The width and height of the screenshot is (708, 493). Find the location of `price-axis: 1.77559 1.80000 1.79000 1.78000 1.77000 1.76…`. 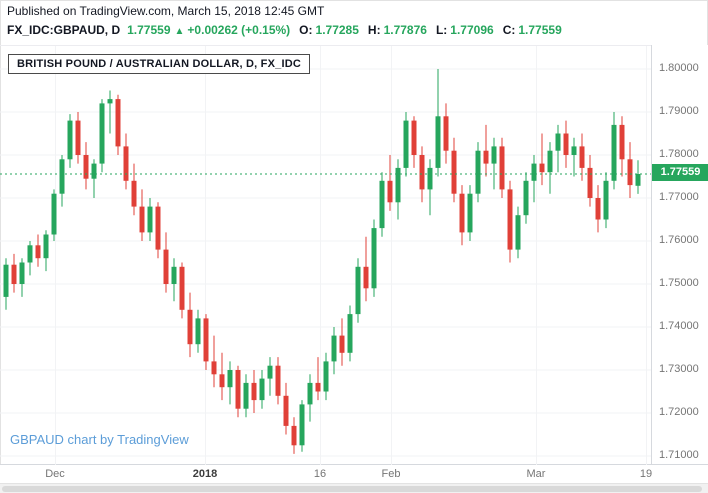

price-axis: 1.77559 1.80000 1.79000 1.78000 1.77000 1.76… is located at coordinates (679, 255).